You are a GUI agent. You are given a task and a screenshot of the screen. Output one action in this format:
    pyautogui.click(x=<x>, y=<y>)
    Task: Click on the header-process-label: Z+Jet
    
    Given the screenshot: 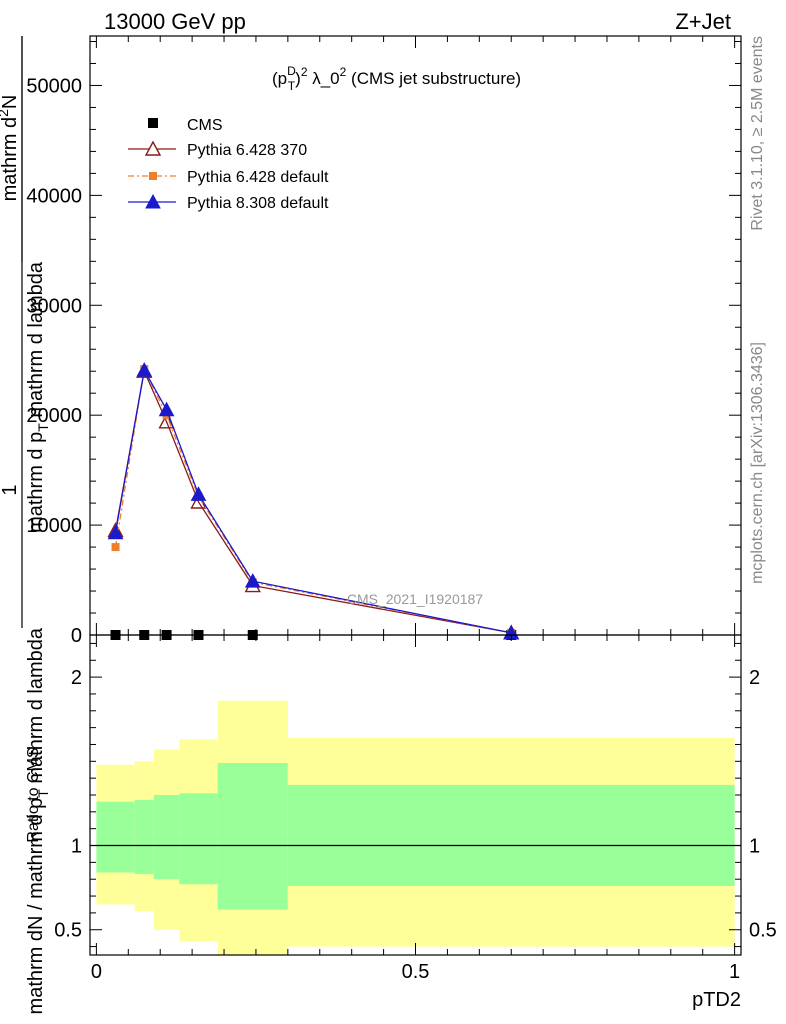 What is the action you would take?
    pyautogui.click(x=703, y=21)
    